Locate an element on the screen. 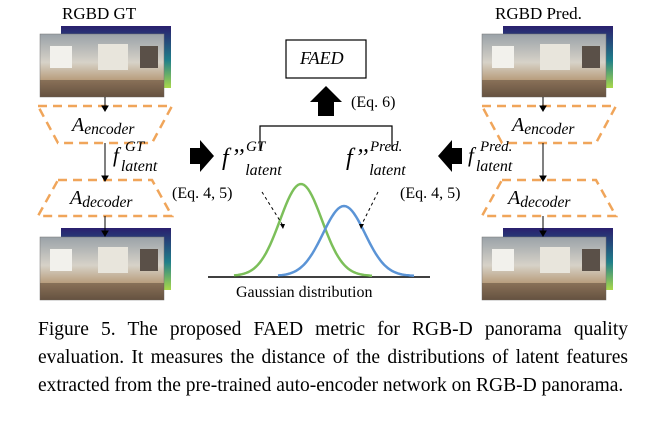  gt-equation: (Eq. 4, 5) is located at coordinates (202, 193).